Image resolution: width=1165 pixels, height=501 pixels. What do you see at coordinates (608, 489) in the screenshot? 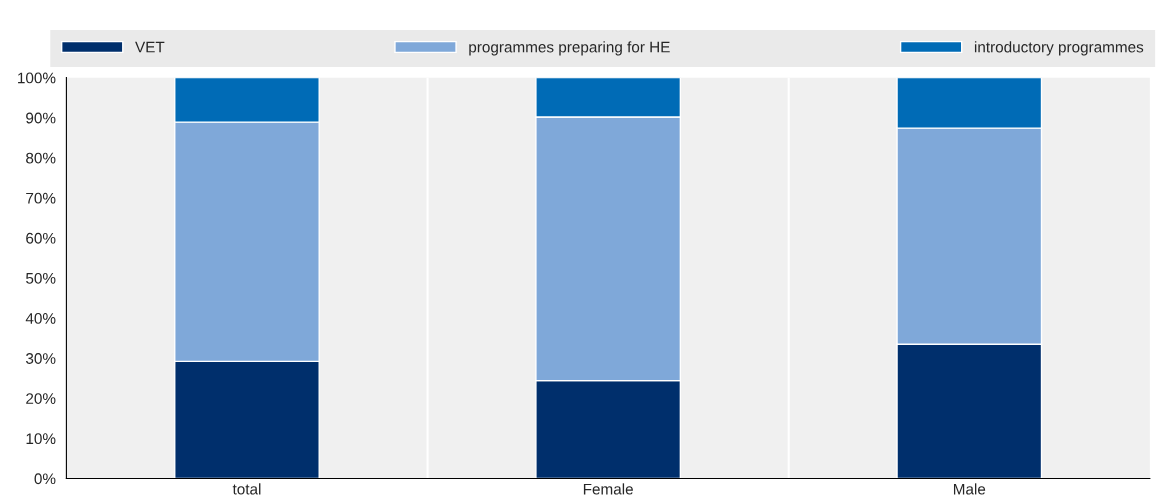
I see `x-tick-label: Female` at bounding box center [608, 489].